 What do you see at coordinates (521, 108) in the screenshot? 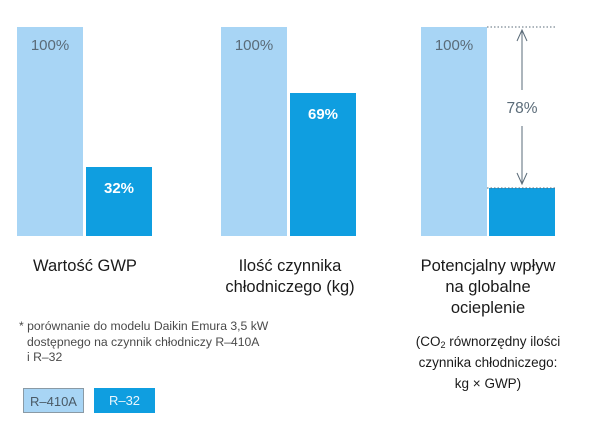
I see `difference-label: 78%` at bounding box center [521, 108].